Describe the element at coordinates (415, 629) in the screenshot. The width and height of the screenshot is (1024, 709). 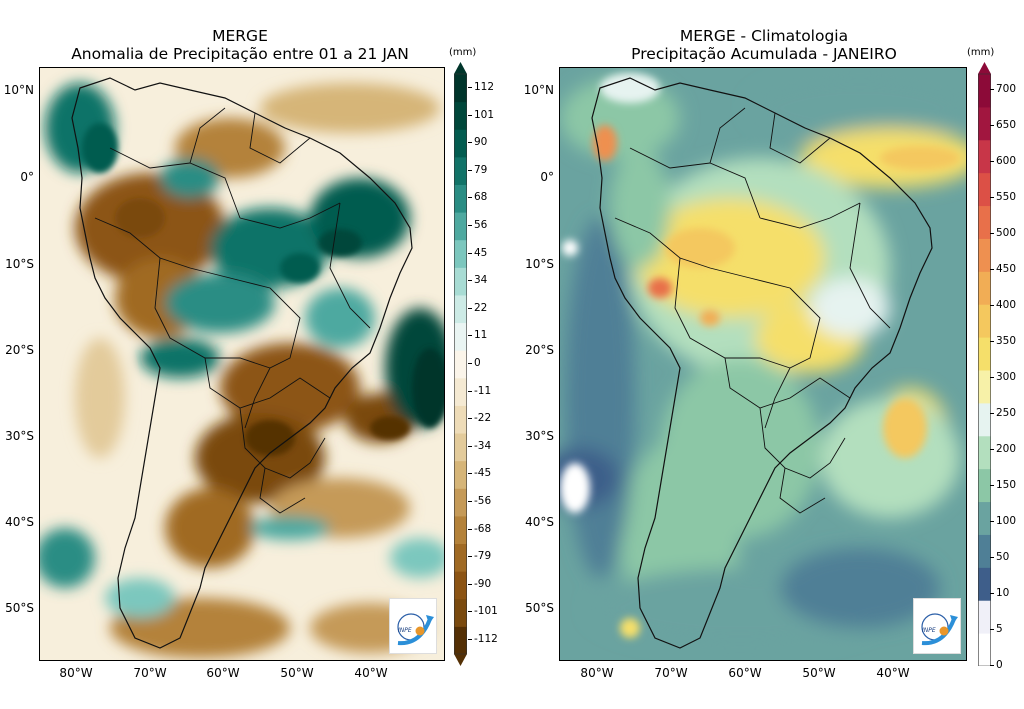
I see `inpe-logo-icon: INPE` at that location.